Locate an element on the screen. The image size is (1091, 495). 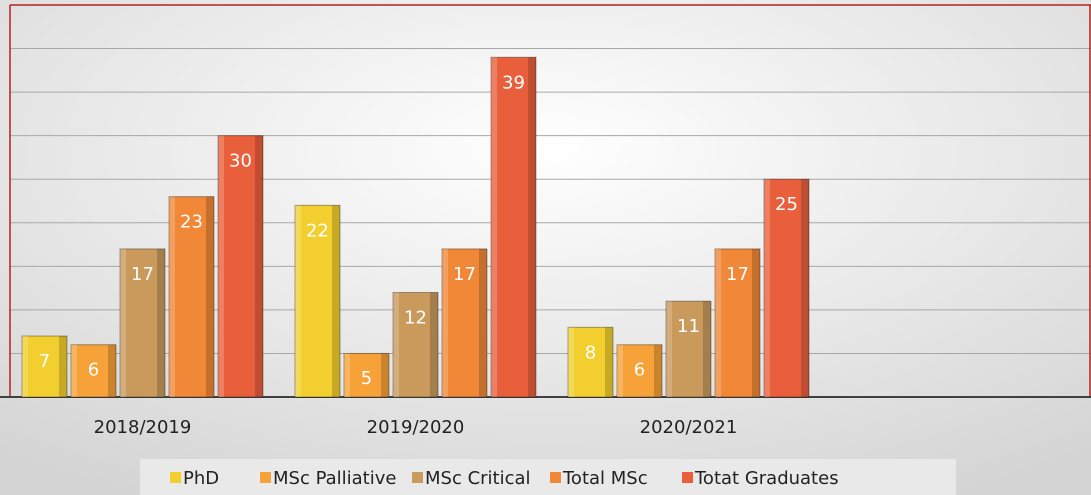
legend-label: MSc Critical is located at coordinates (478, 478).